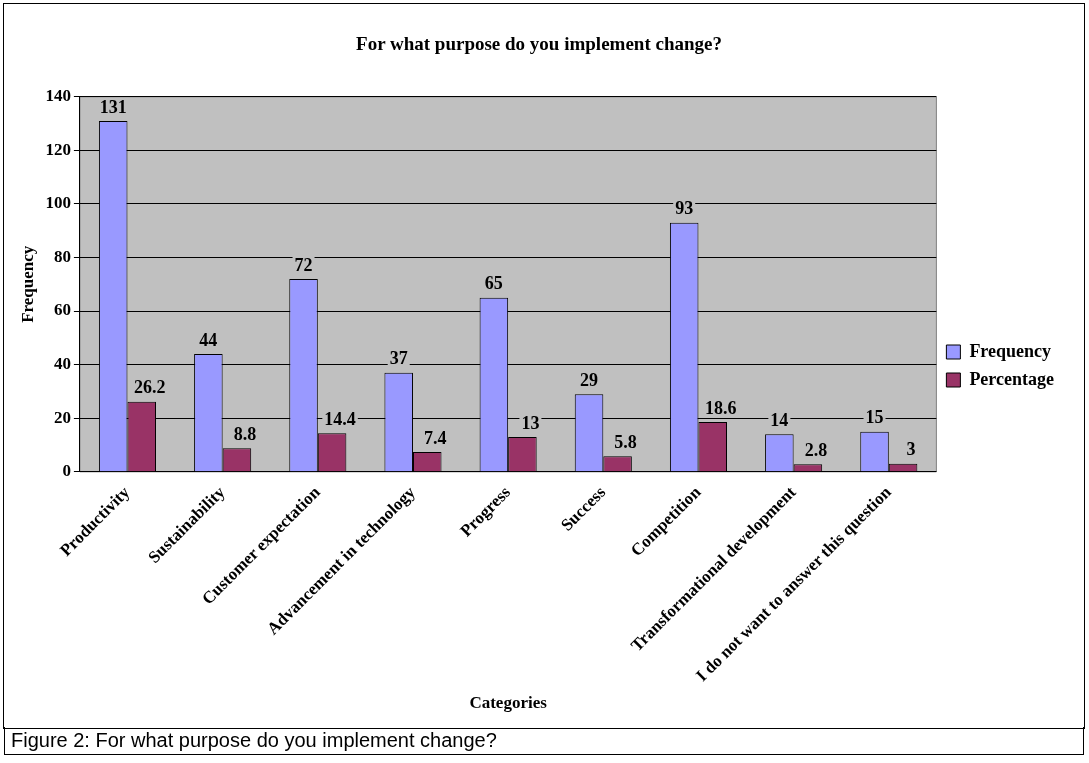 The width and height of the screenshot is (1089, 763). Describe the element at coordinates (58, 96) in the screenshot. I see `y-tick-label: 140` at that location.